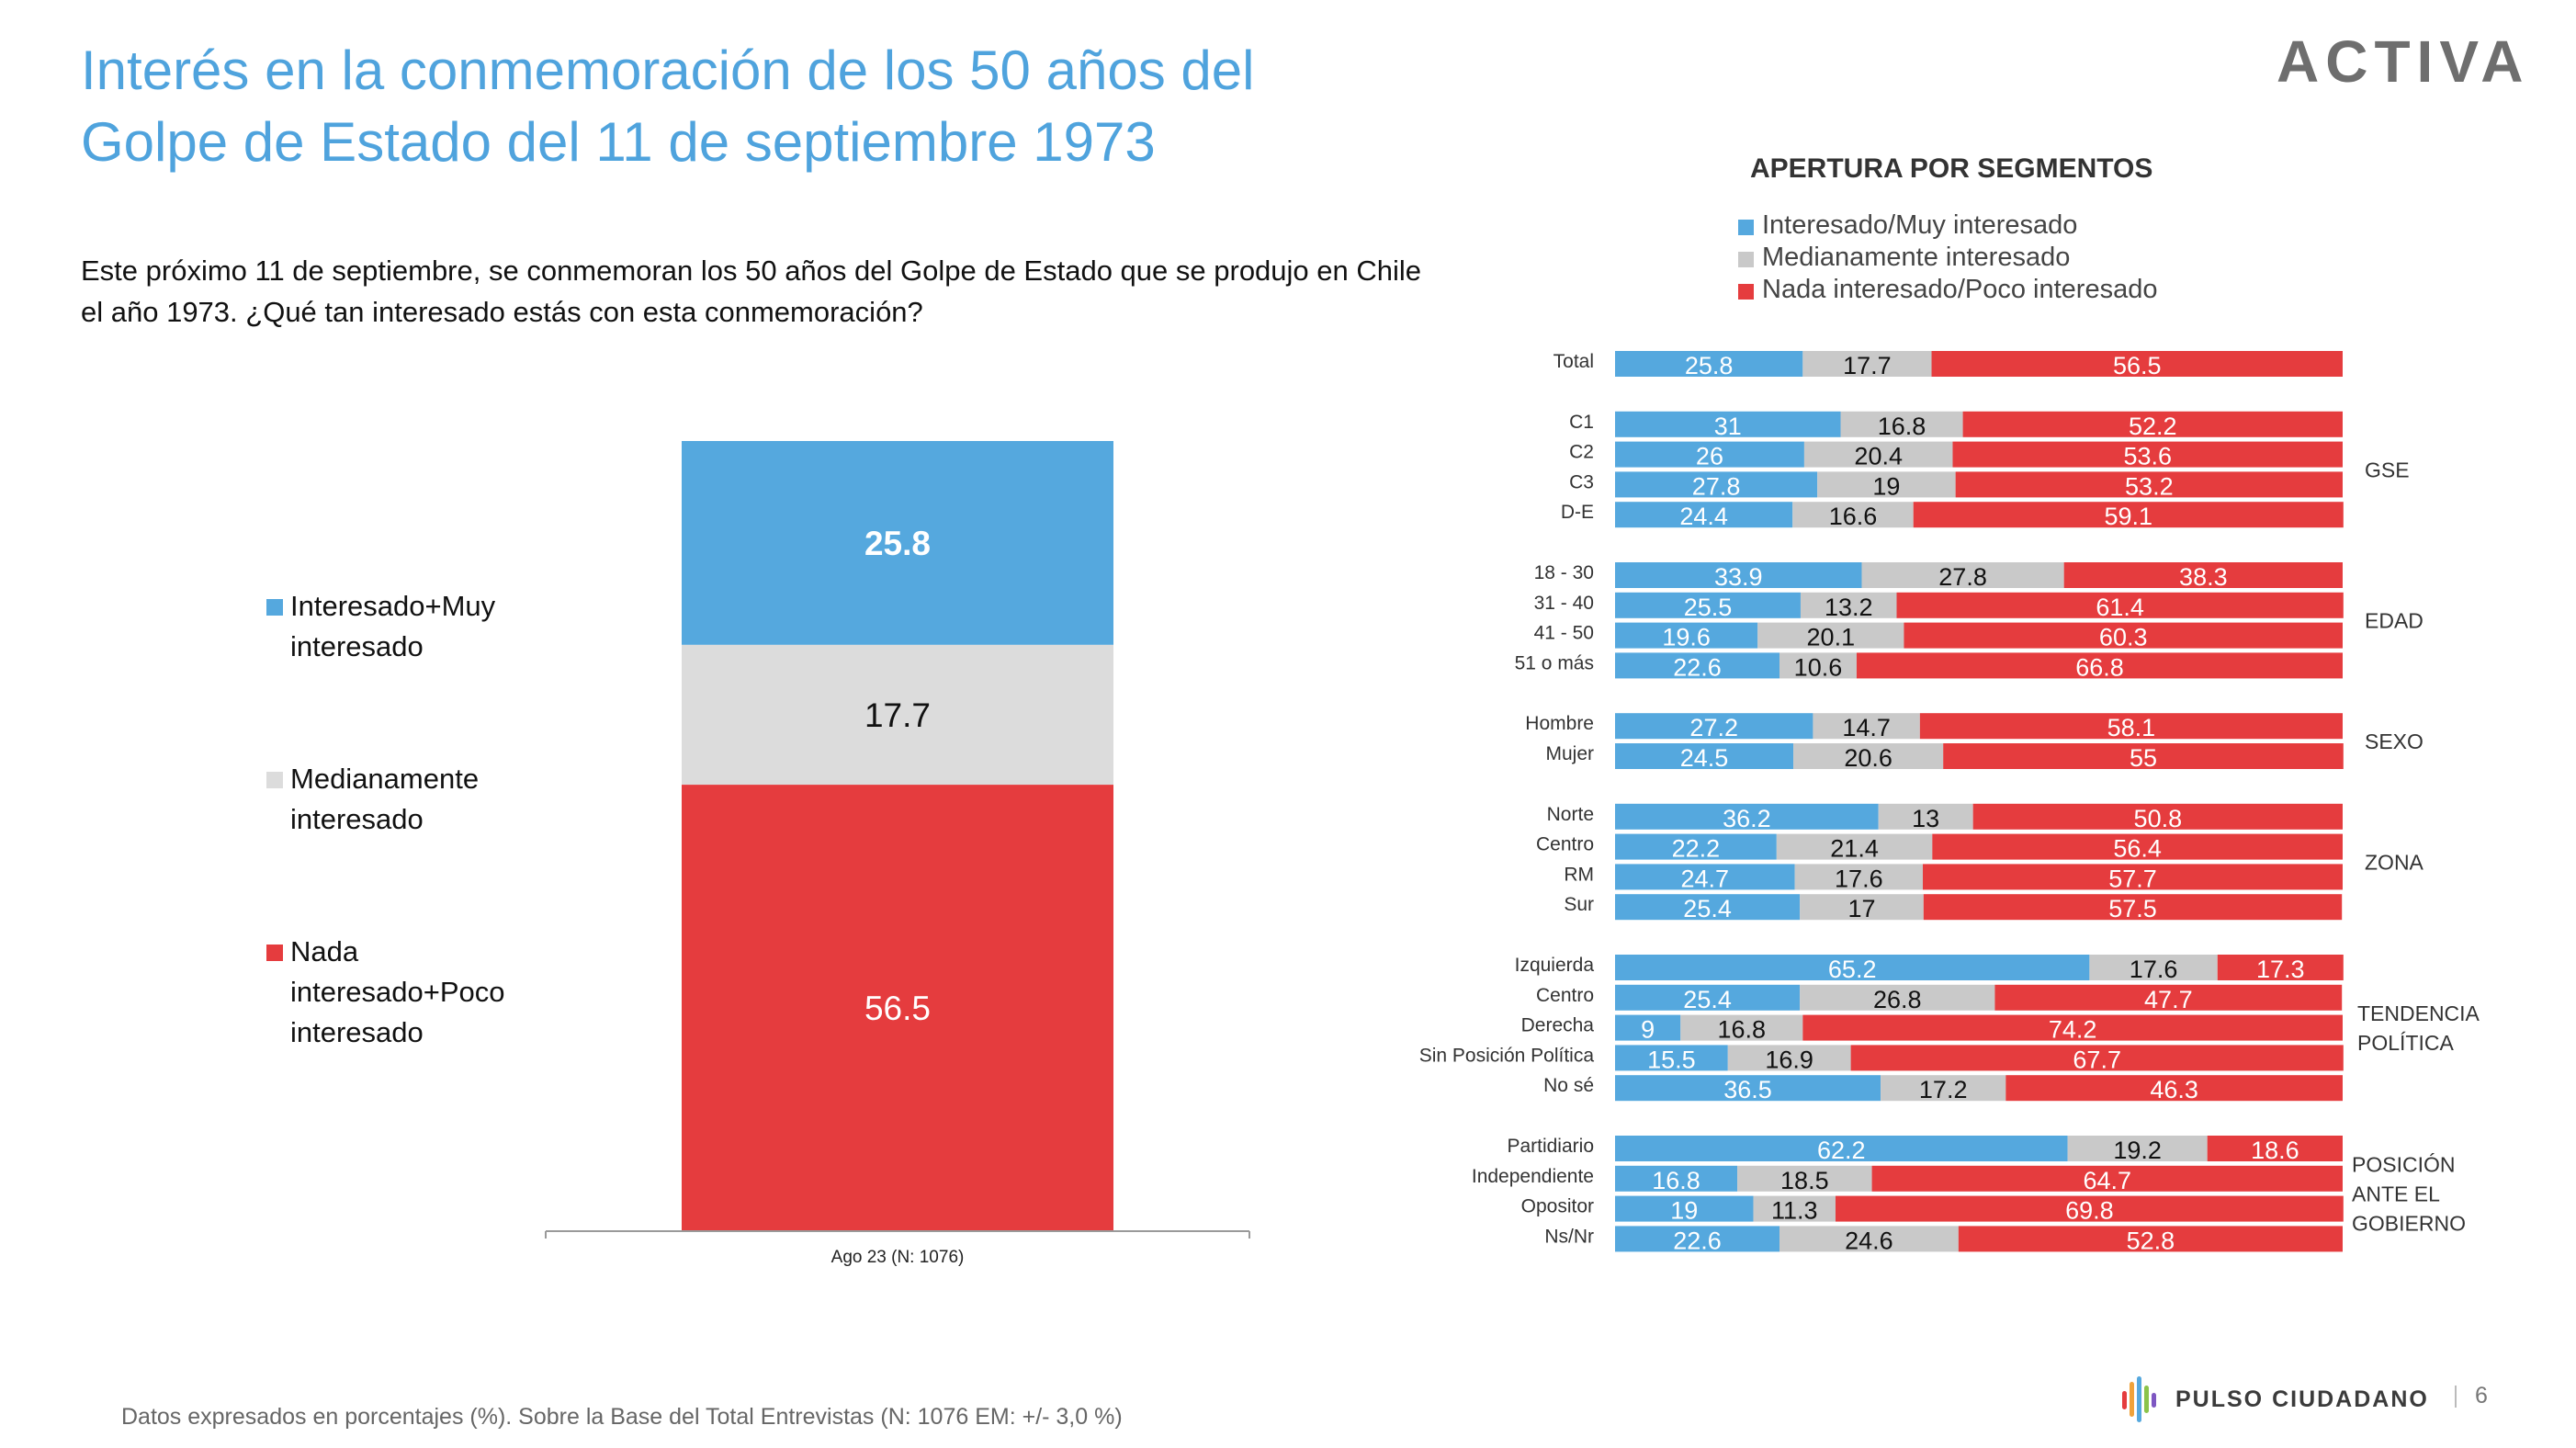 This screenshot has height=1448, width=2576. What do you see at coordinates (2387, 469) in the screenshot?
I see `segment-group-label: GSE` at bounding box center [2387, 469].